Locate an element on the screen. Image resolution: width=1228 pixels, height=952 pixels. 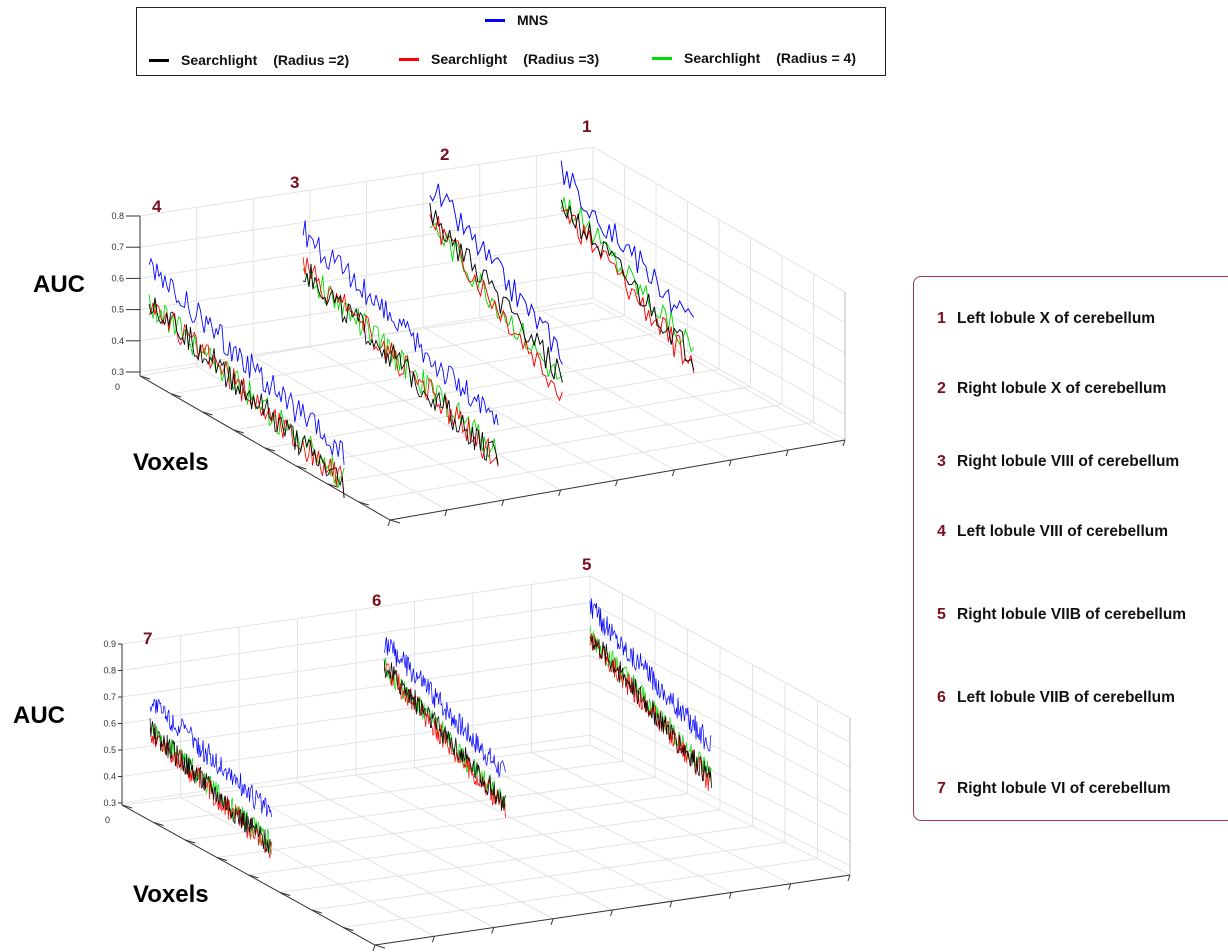
region-name-1: Left lobule X of cerebellum is located at coordinates (1056, 318).